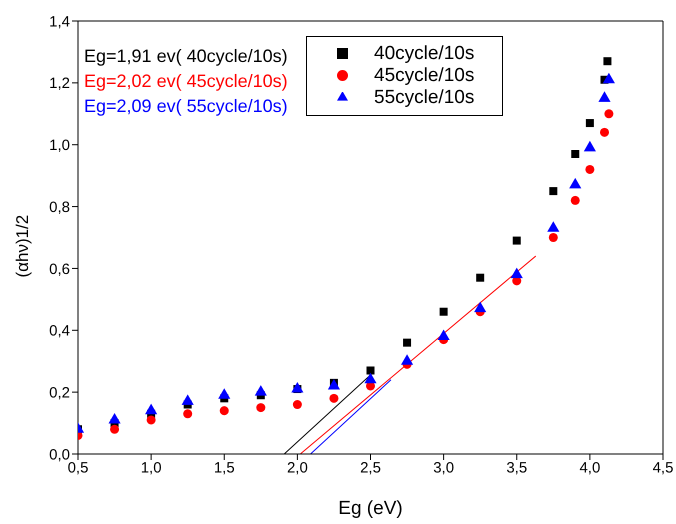 The height and width of the screenshot is (524, 676). Describe the element at coordinates (224, 468) in the screenshot. I see `x-tick-label: 1,5` at that location.